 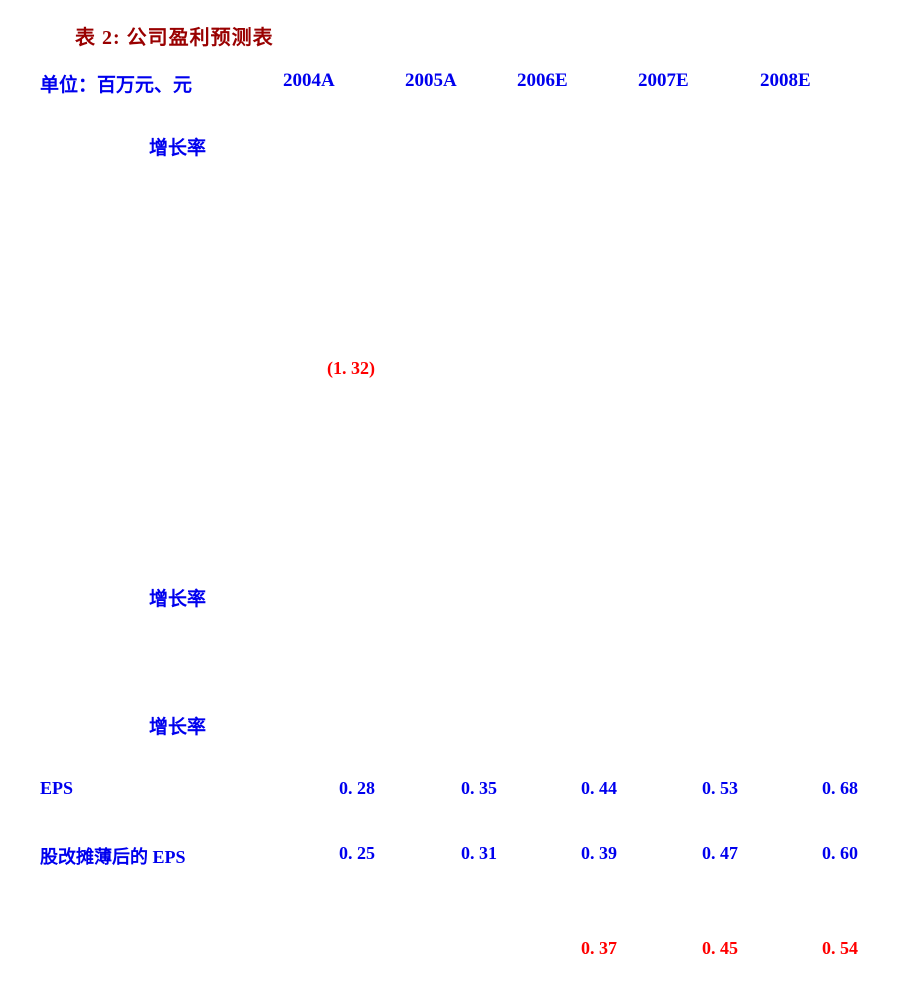 What do you see at coordinates (785, 80) in the screenshot?
I see `column-header-2008e: 2008E` at bounding box center [785, 80].